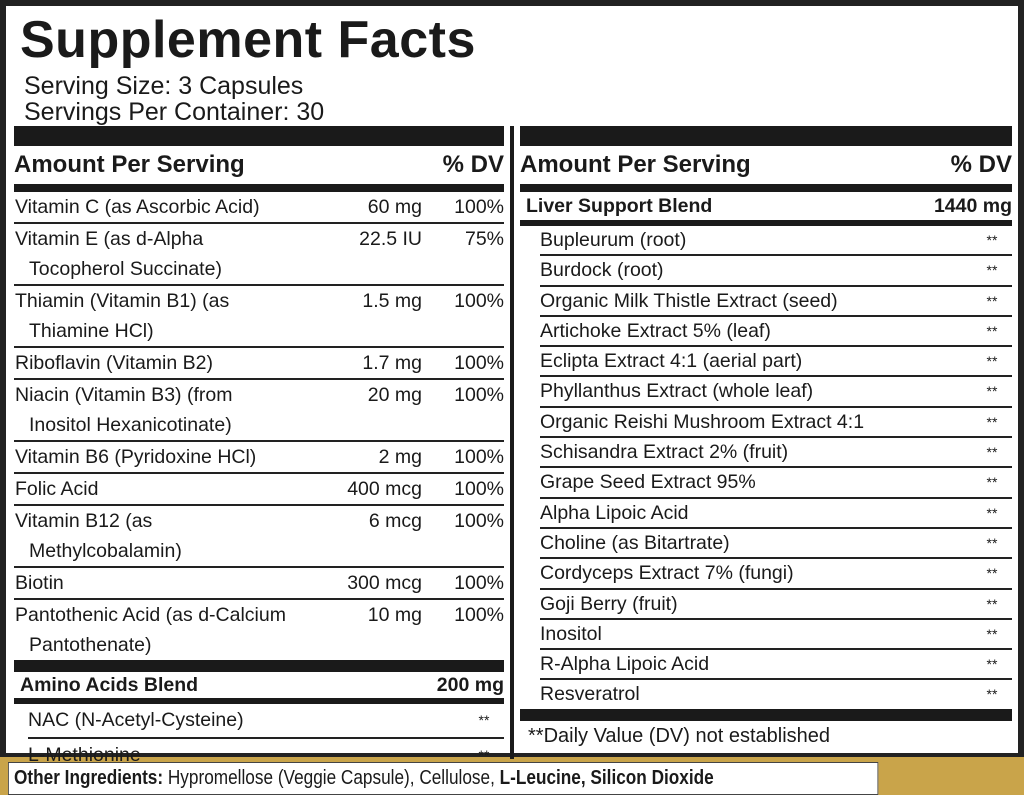 The image size is (1024, 795). Describe the element at coordinates (168, 316) in the screenshot. I see `nutrient-name: Thiamin (Vitamin B1) (as Thiamine HCl)` at that location.